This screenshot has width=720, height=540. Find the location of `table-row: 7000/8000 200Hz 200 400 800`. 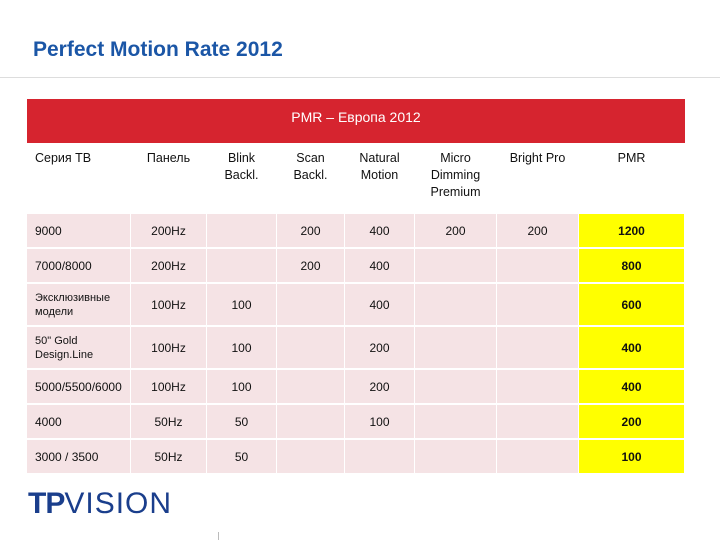

table-row: 7000/8000 200Hz 200 400 800 is located at coordinates (356, 266).